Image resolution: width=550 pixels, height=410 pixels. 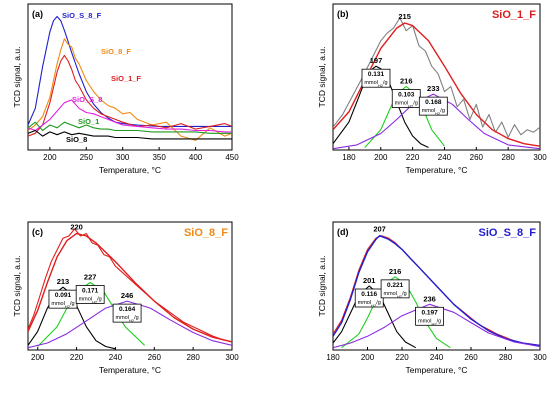 What do you see at coordinates (433, 102) in the screenshot?
I see `quantity-value: 0.168` at bounding box center [433, 102].